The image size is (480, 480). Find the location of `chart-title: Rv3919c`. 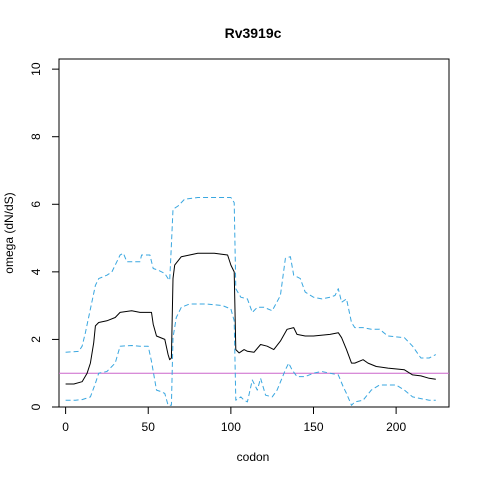

chart-title: Rv3919c is located at coordinates (253, 33).